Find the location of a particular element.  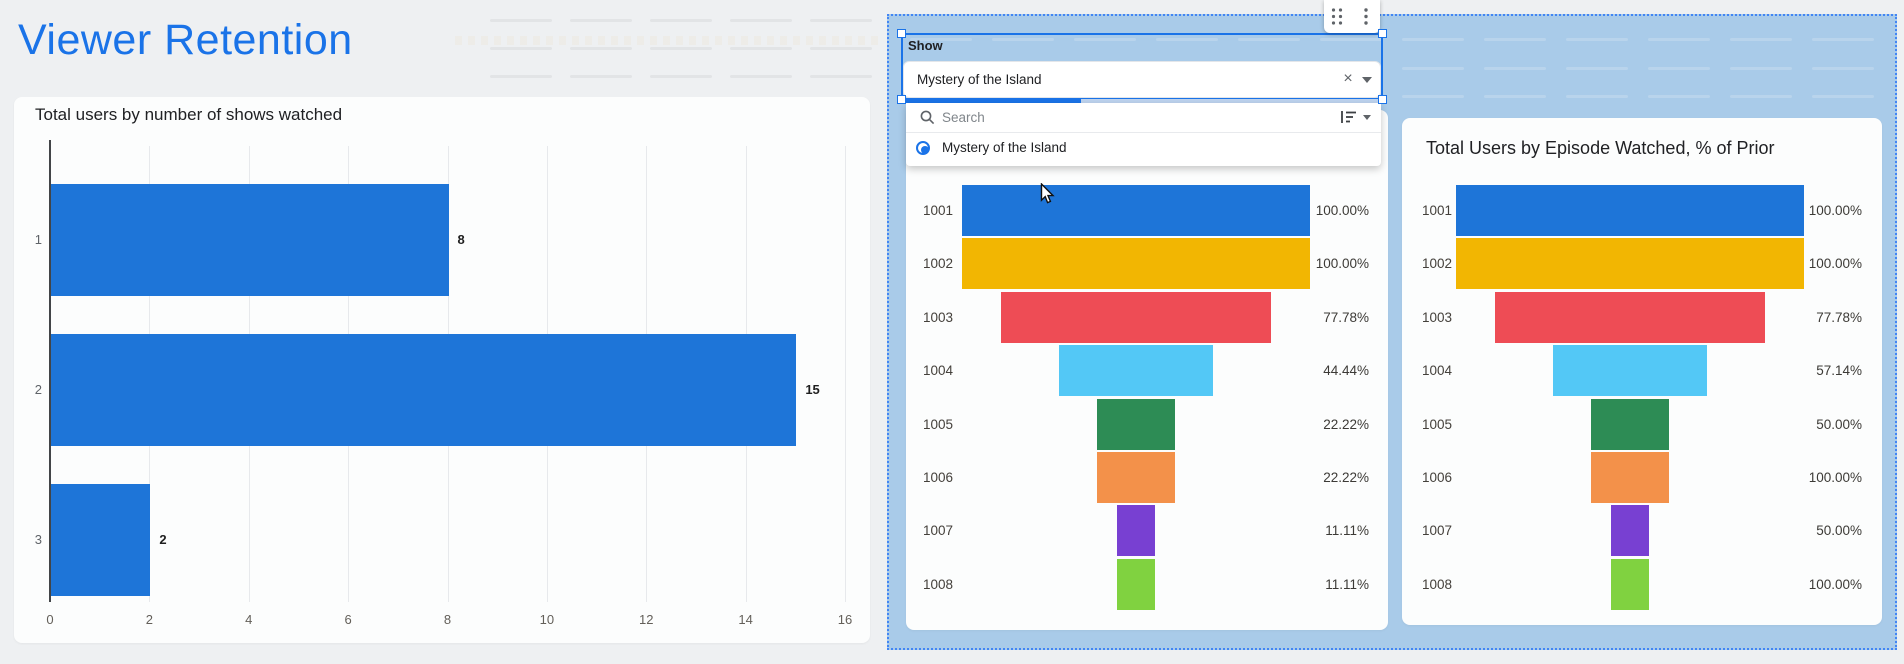

filter-dropdown-popup is located at coordinates (1143, 134).